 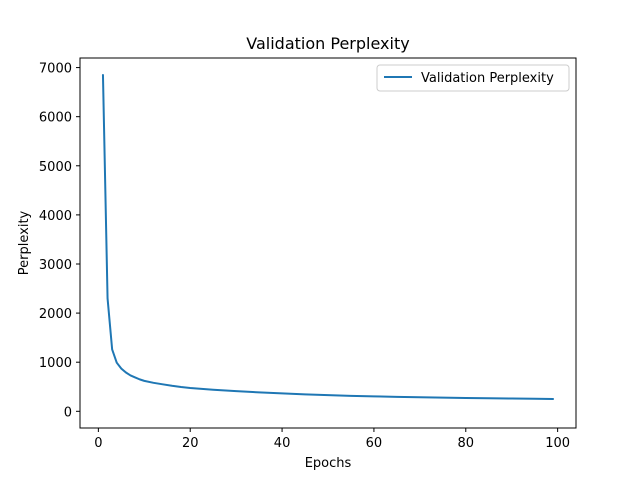 I want to click on y-tick-label: 4000, so click(x=55, y=216).